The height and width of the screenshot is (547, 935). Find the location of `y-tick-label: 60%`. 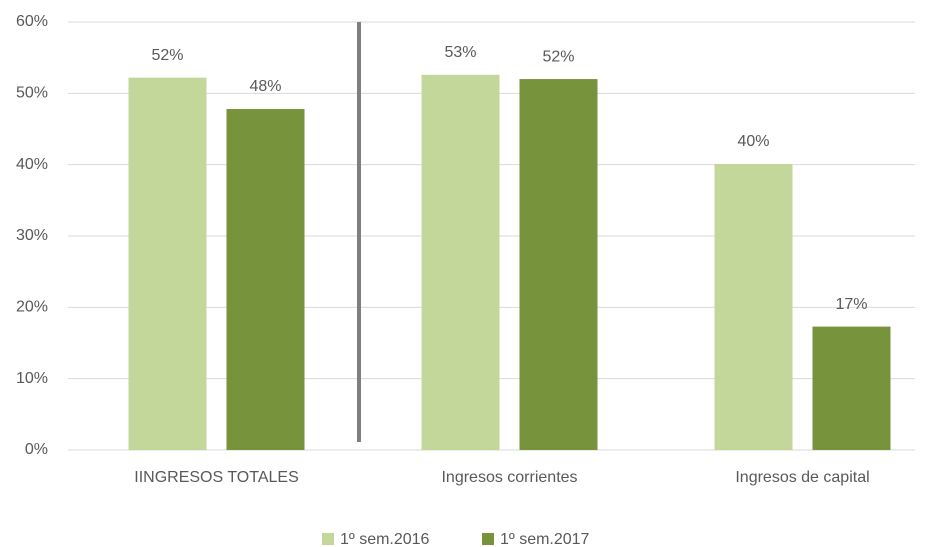

y-tick-label: 60% is located at coordinates (32, 21).